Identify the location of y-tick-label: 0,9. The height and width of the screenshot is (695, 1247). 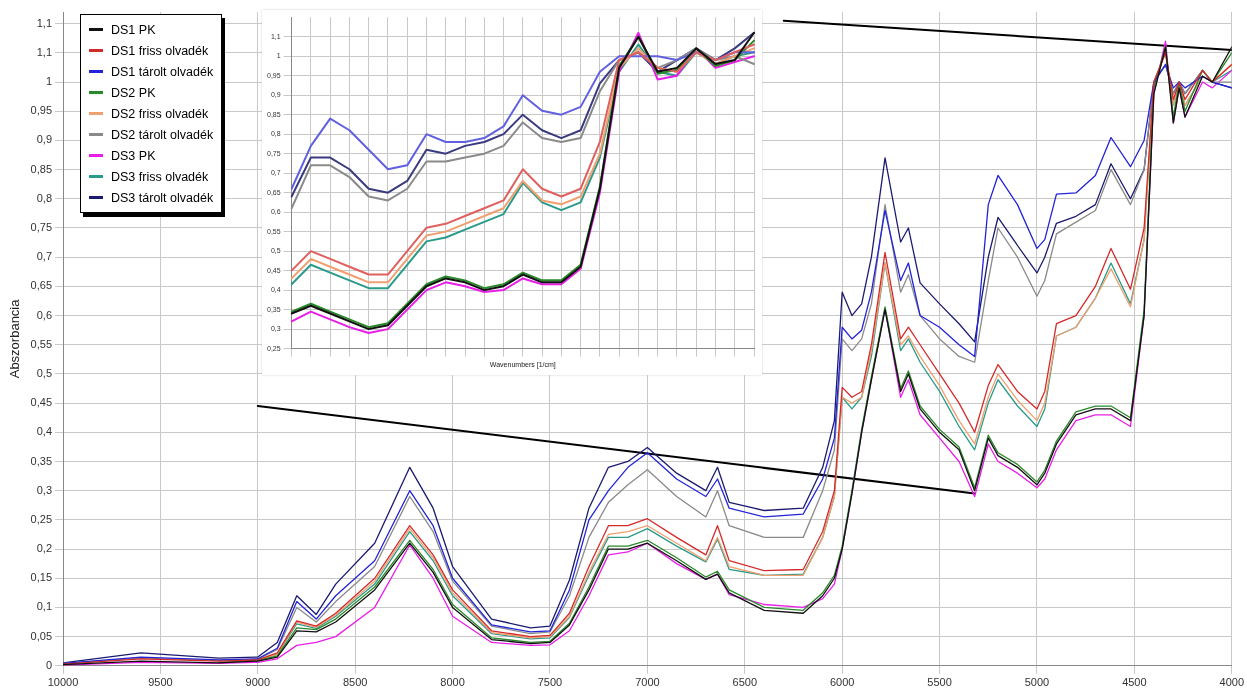
(44, 139).